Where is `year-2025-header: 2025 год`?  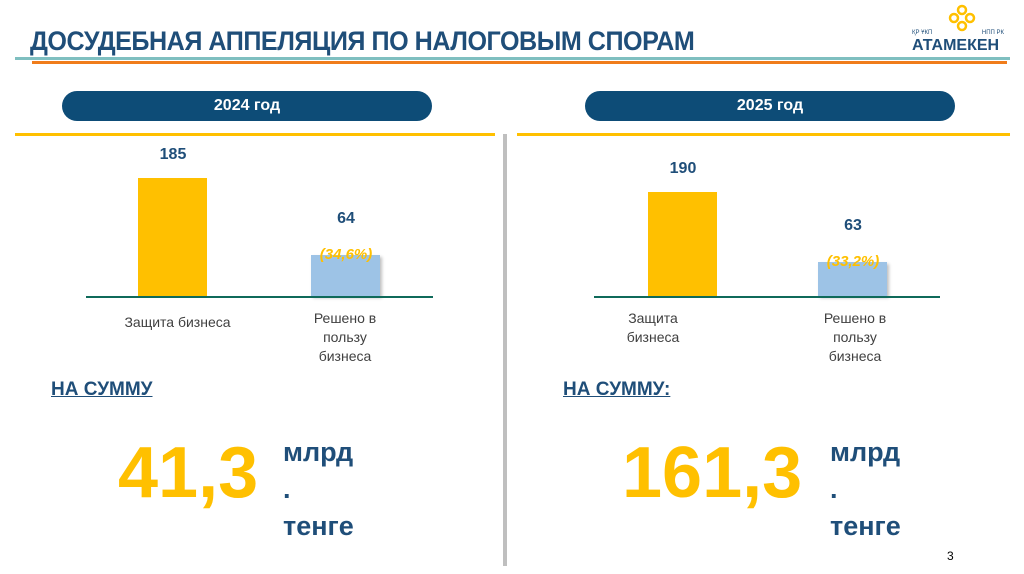
year-2025-header: 2025 год is located at coordinates (770, 106).